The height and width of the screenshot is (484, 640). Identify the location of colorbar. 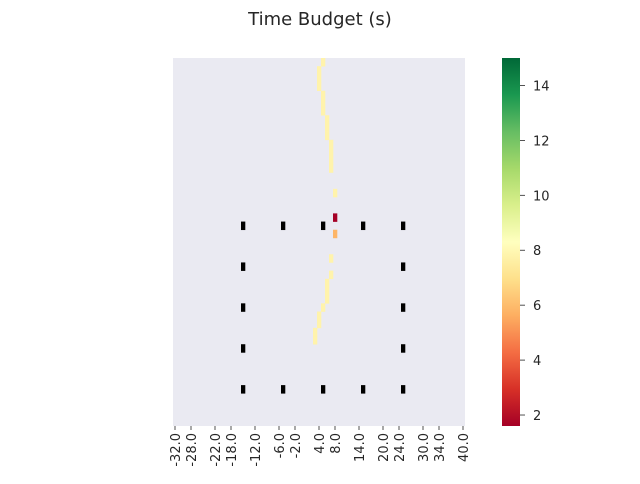
(511, 242).